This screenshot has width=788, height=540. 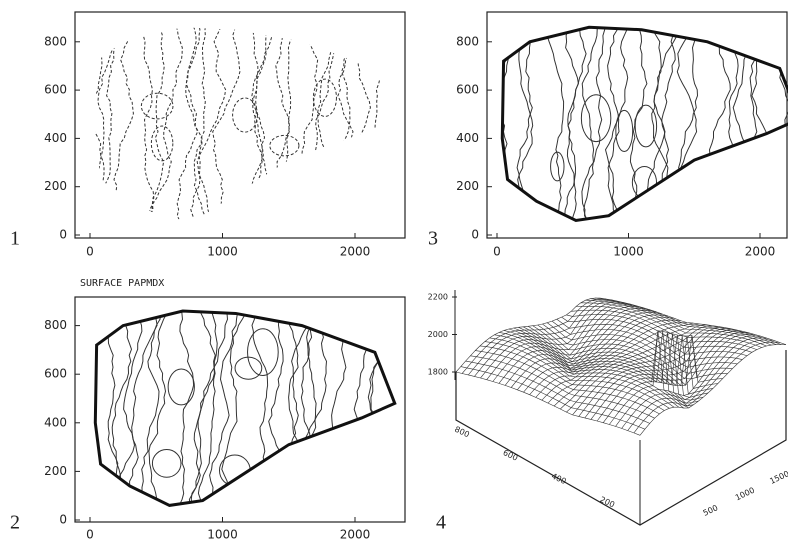 I want to click on panel-label: 2, so click(x=15, y=523).